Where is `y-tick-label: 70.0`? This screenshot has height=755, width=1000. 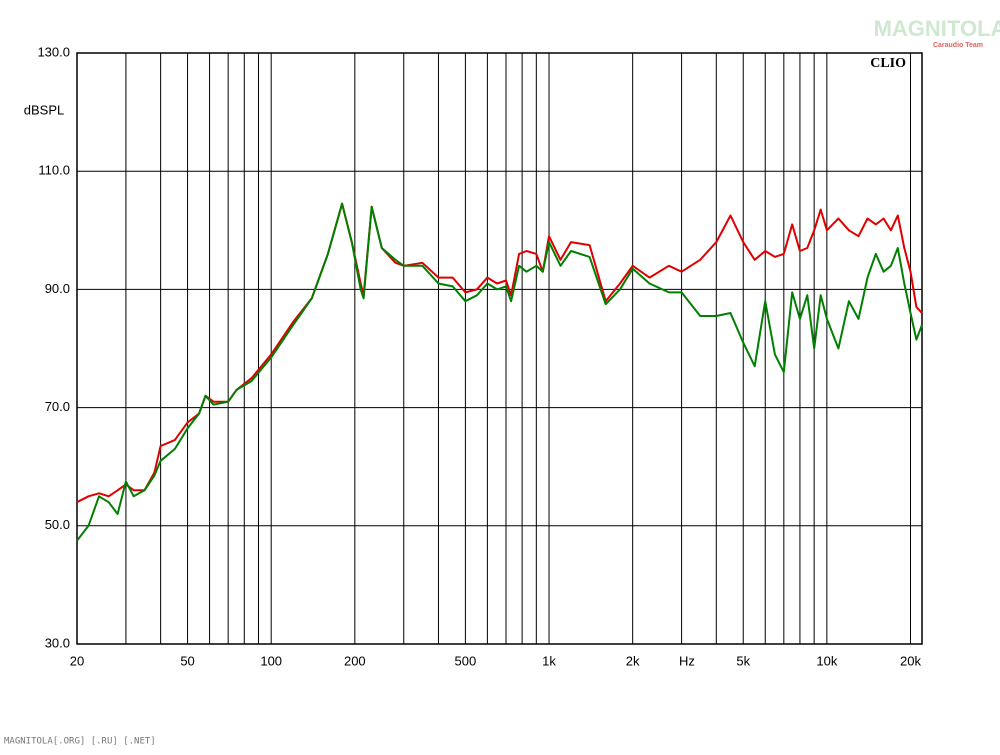
y-tick-label: 70.0 is located at coordinates (57, 406).